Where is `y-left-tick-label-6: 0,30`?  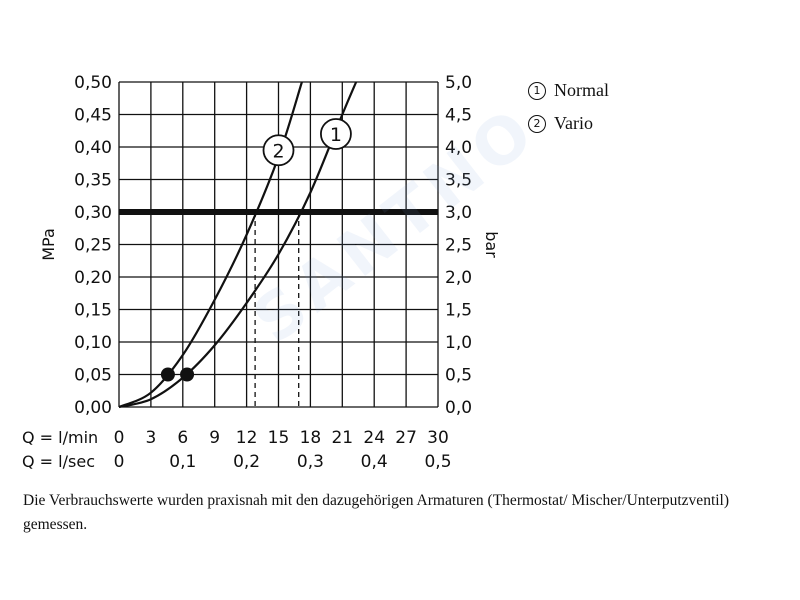 y-left-tick-label-6: 0,30 is located at coordinates (93, 213).